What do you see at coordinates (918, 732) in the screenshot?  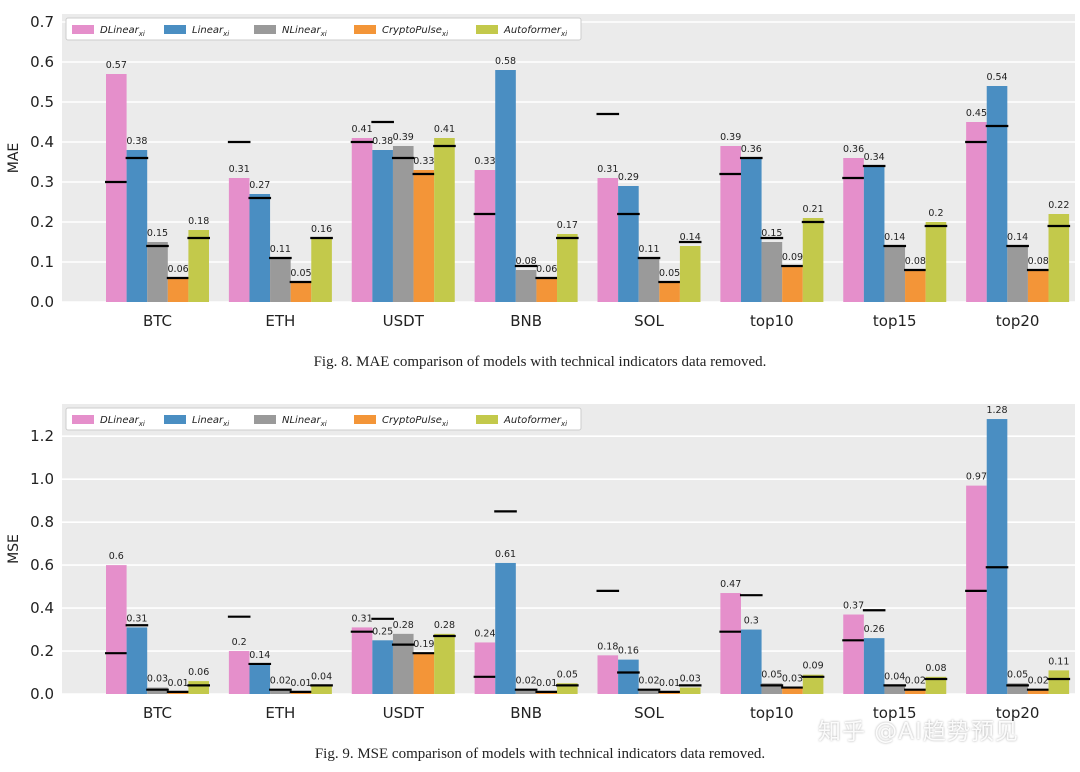 I see `watermark-text: 知乎 @AI趋势预见` at bounding box center [918, 732].